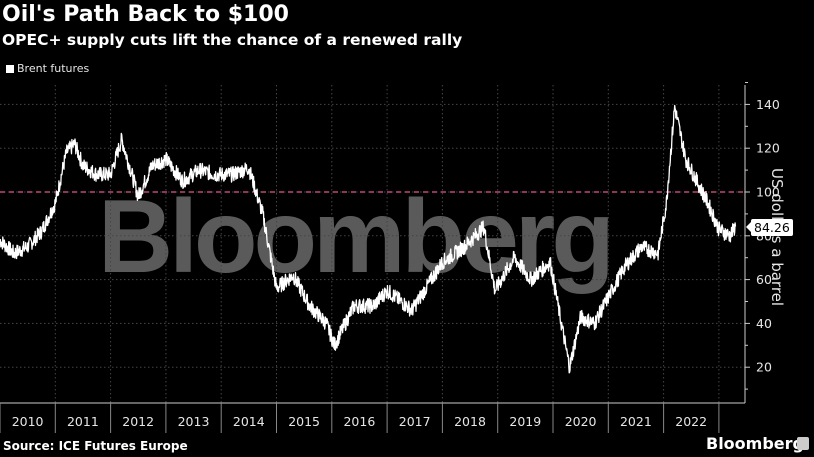 The image size is (814, 457). I want to click on x-tick-label: 2019, so click(525, 421).